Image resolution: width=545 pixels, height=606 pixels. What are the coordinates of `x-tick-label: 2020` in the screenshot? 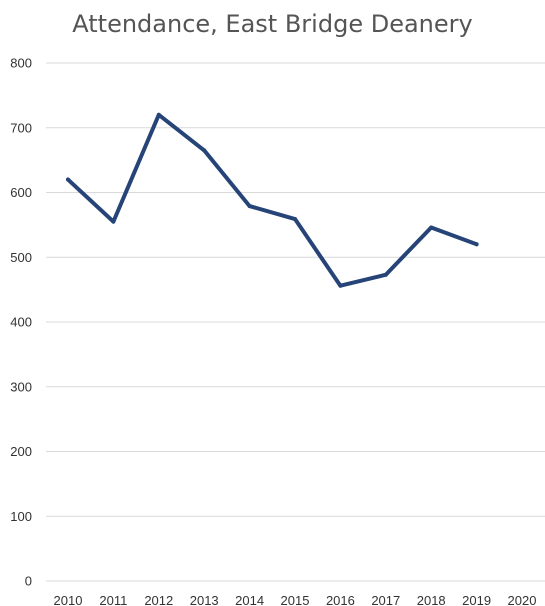 It's located at (522, 599).